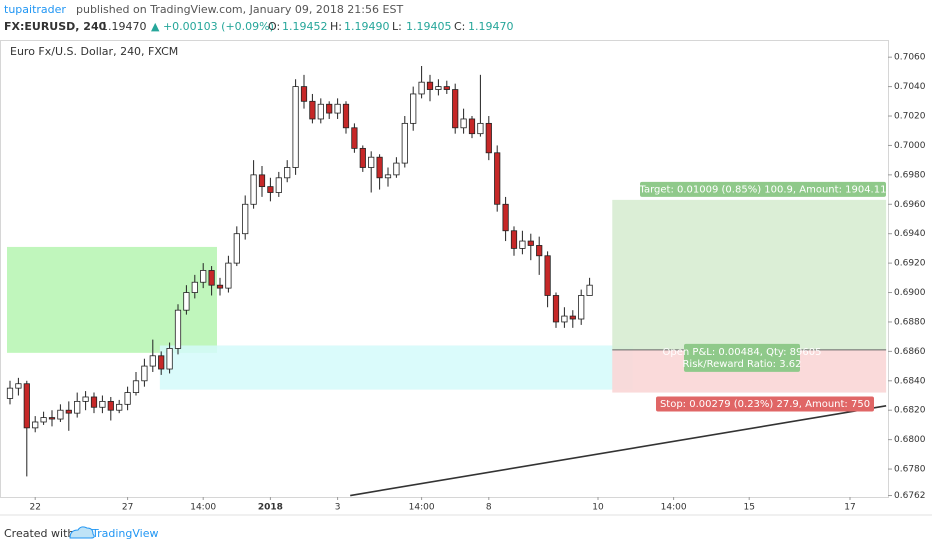  Describe the element at coordinates (212, 26) in the screenshot. I see `change: ▲ +0.00103 (+0.09%)` at that location.